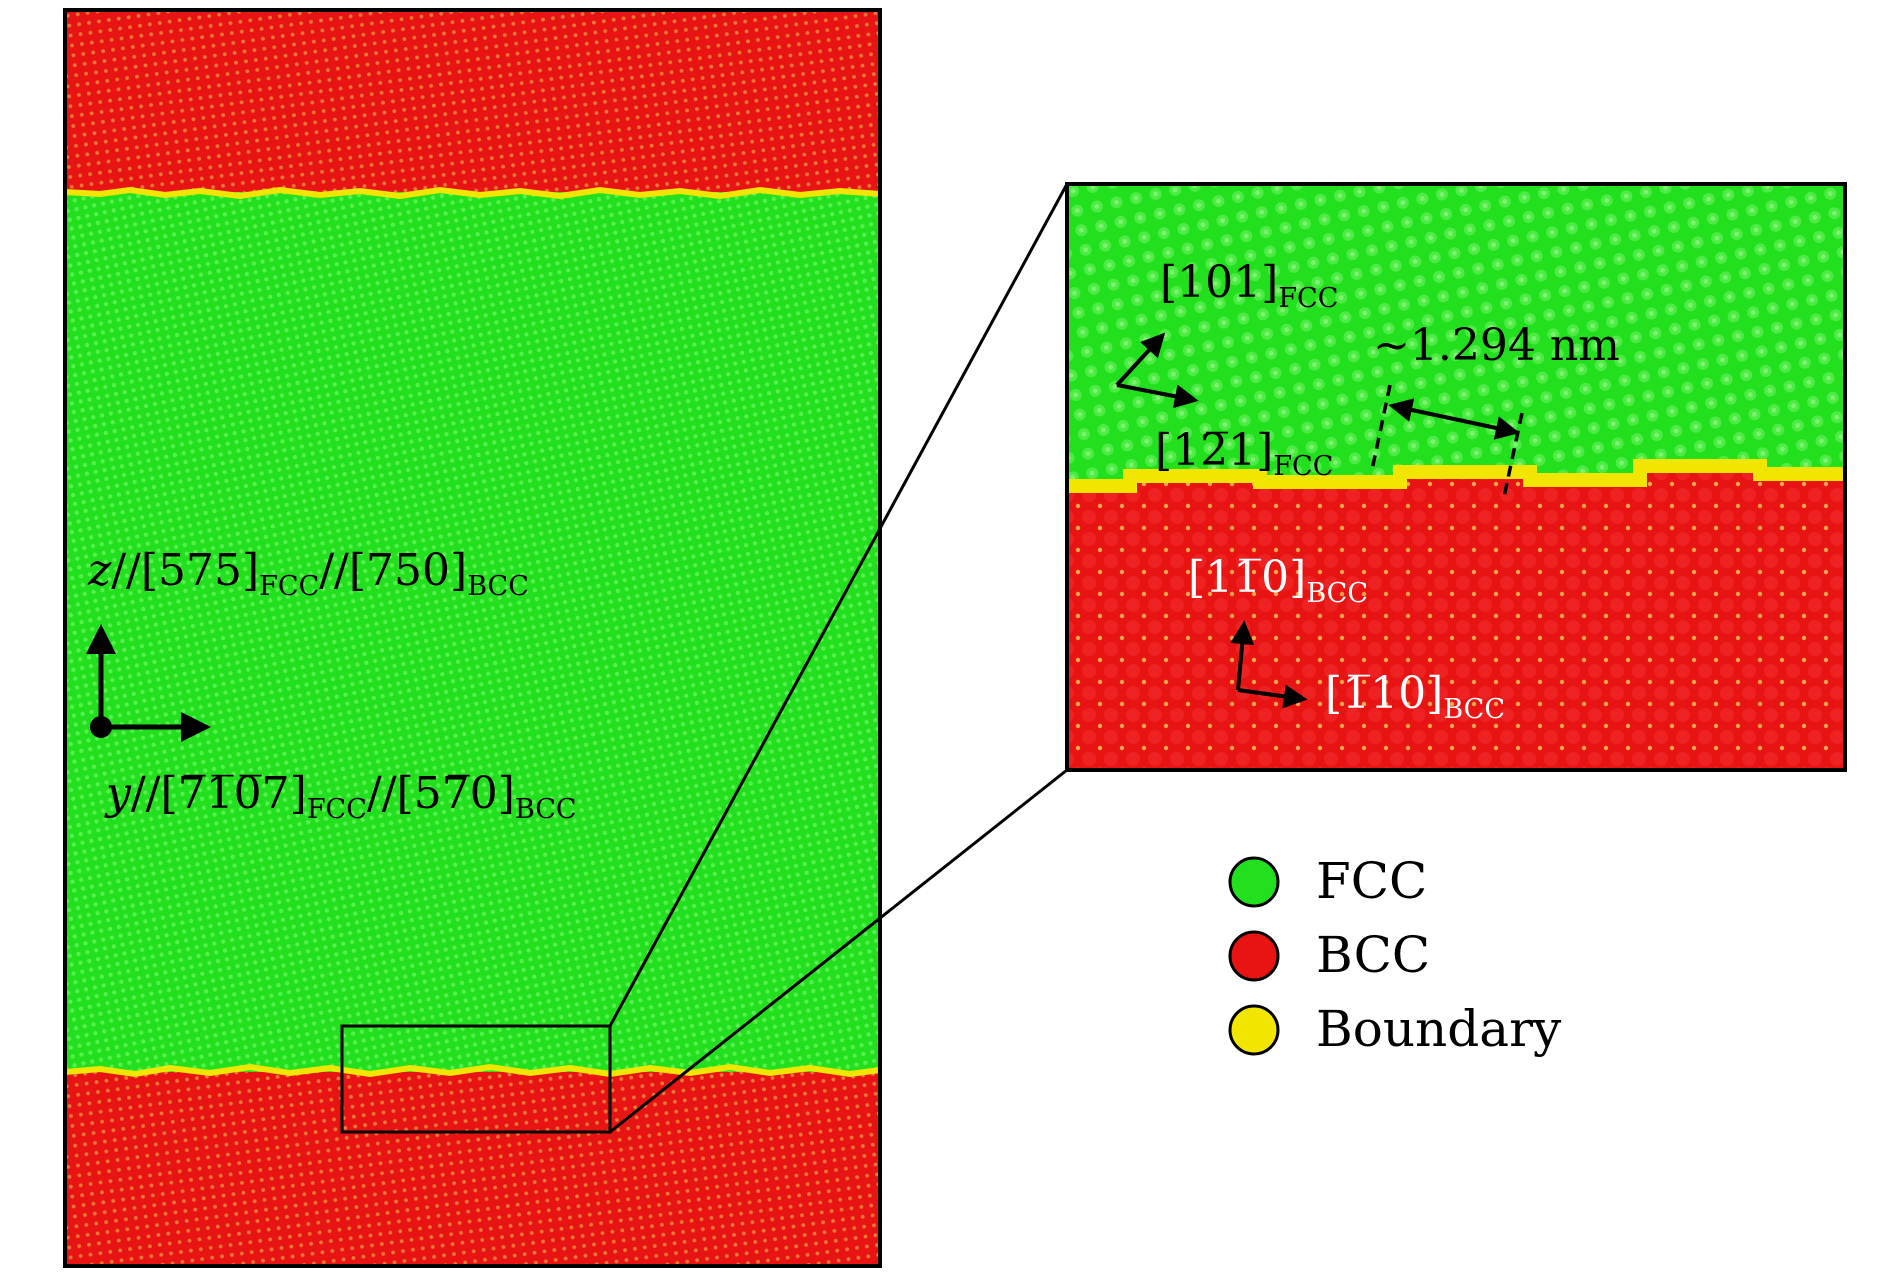 Image resolution: width=1890 pixels, height=1276 pixels. I want to click on y-axis-var: y, so click(118, 793).